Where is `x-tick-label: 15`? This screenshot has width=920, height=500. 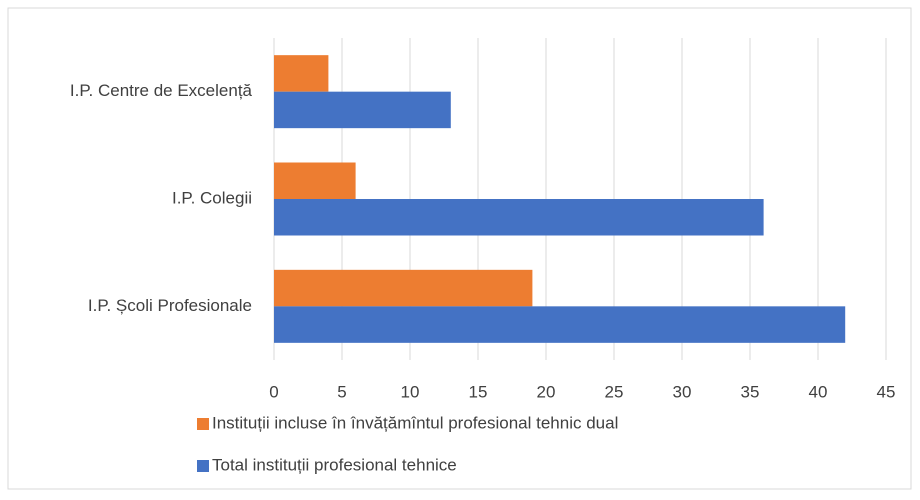
x-tick-label: 15 is located at coordinates (478, 391).